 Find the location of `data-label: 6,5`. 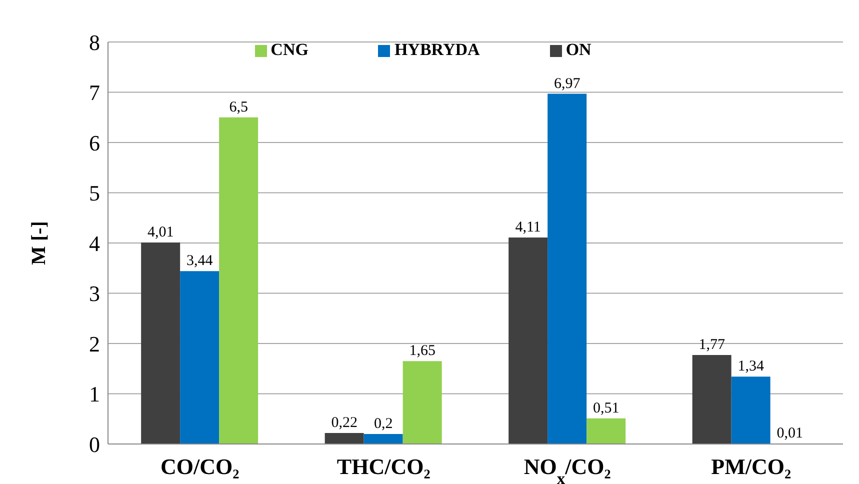

data-label: 6,5 is located at coordinates (238, 107).